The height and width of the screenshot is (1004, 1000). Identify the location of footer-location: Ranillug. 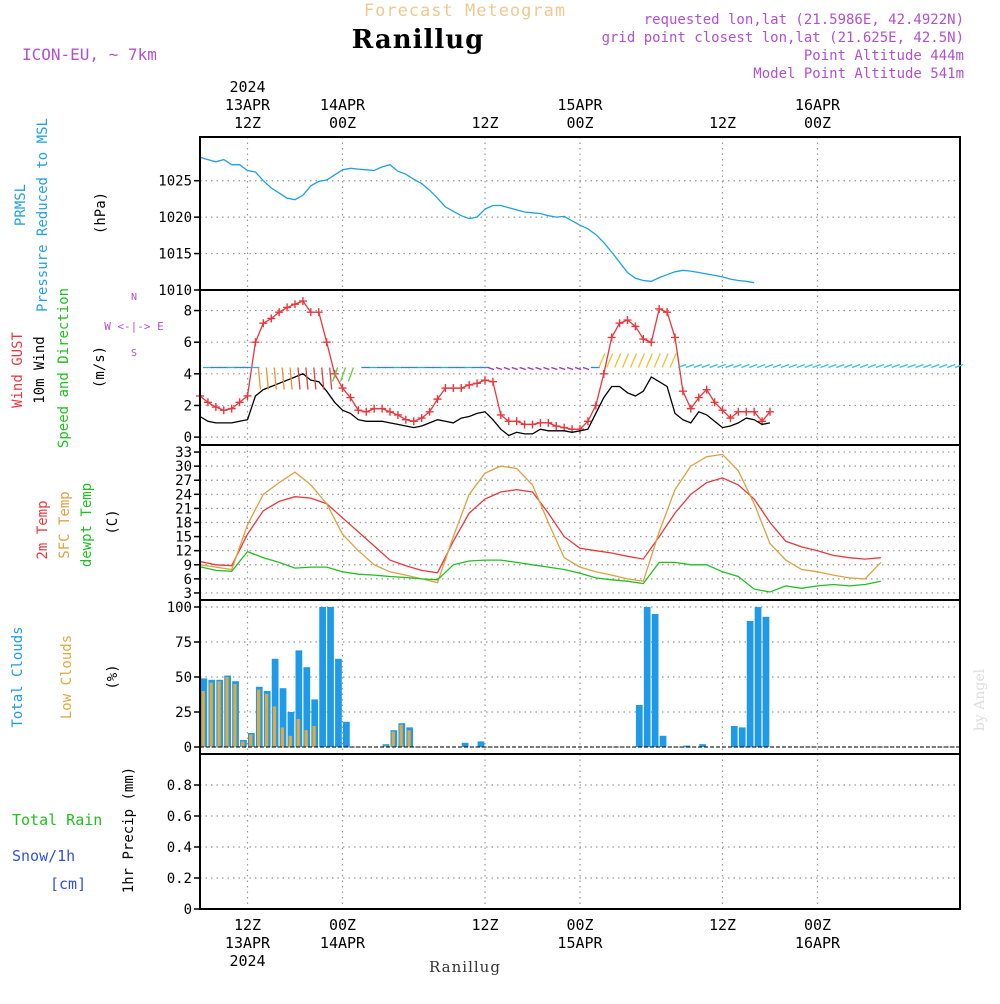
(465, 967).